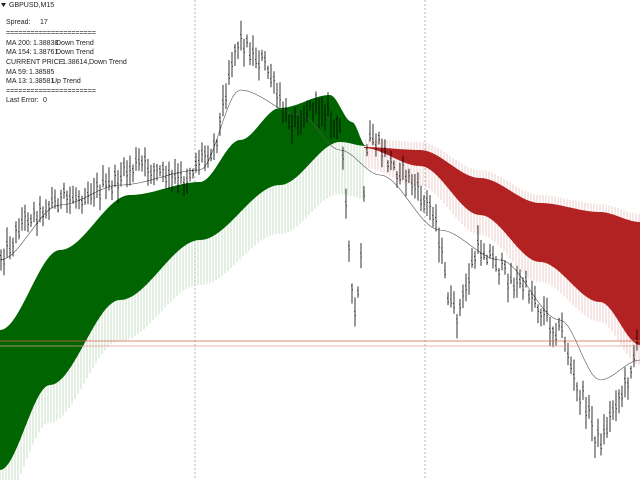 The image size is (640, 480). I want to click on row-label: MA 13:, so click(17, 81).